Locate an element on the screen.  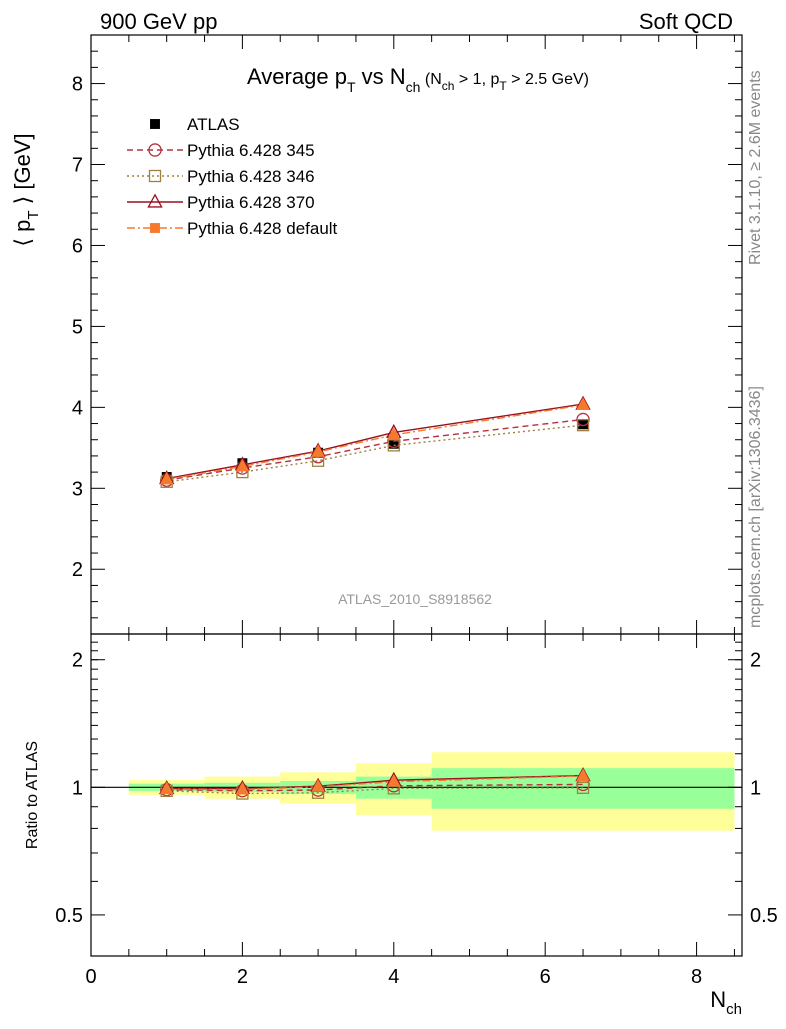
x-tick-label: 8 is located at coordinates (696, 977).